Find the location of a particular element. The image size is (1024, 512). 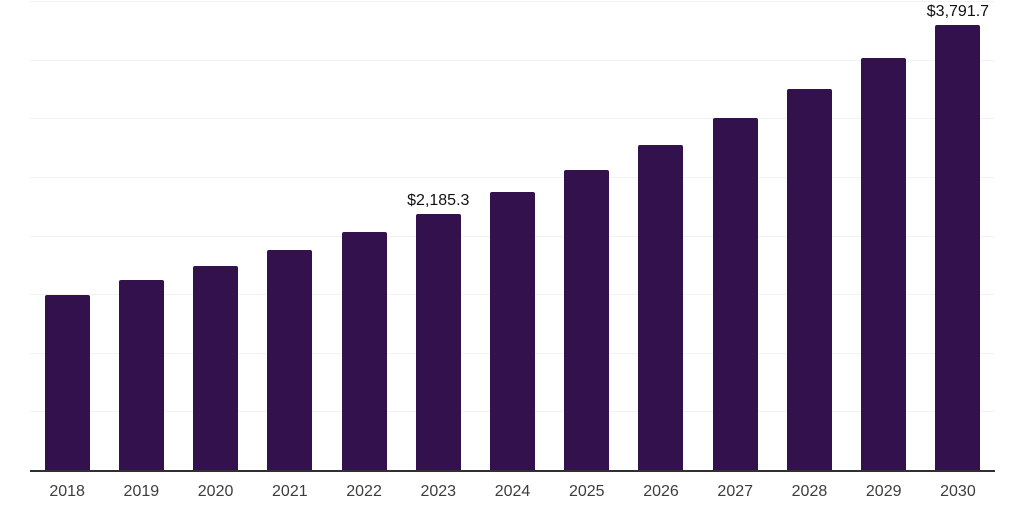

bar-2019 is located at coordinates (141, 375).